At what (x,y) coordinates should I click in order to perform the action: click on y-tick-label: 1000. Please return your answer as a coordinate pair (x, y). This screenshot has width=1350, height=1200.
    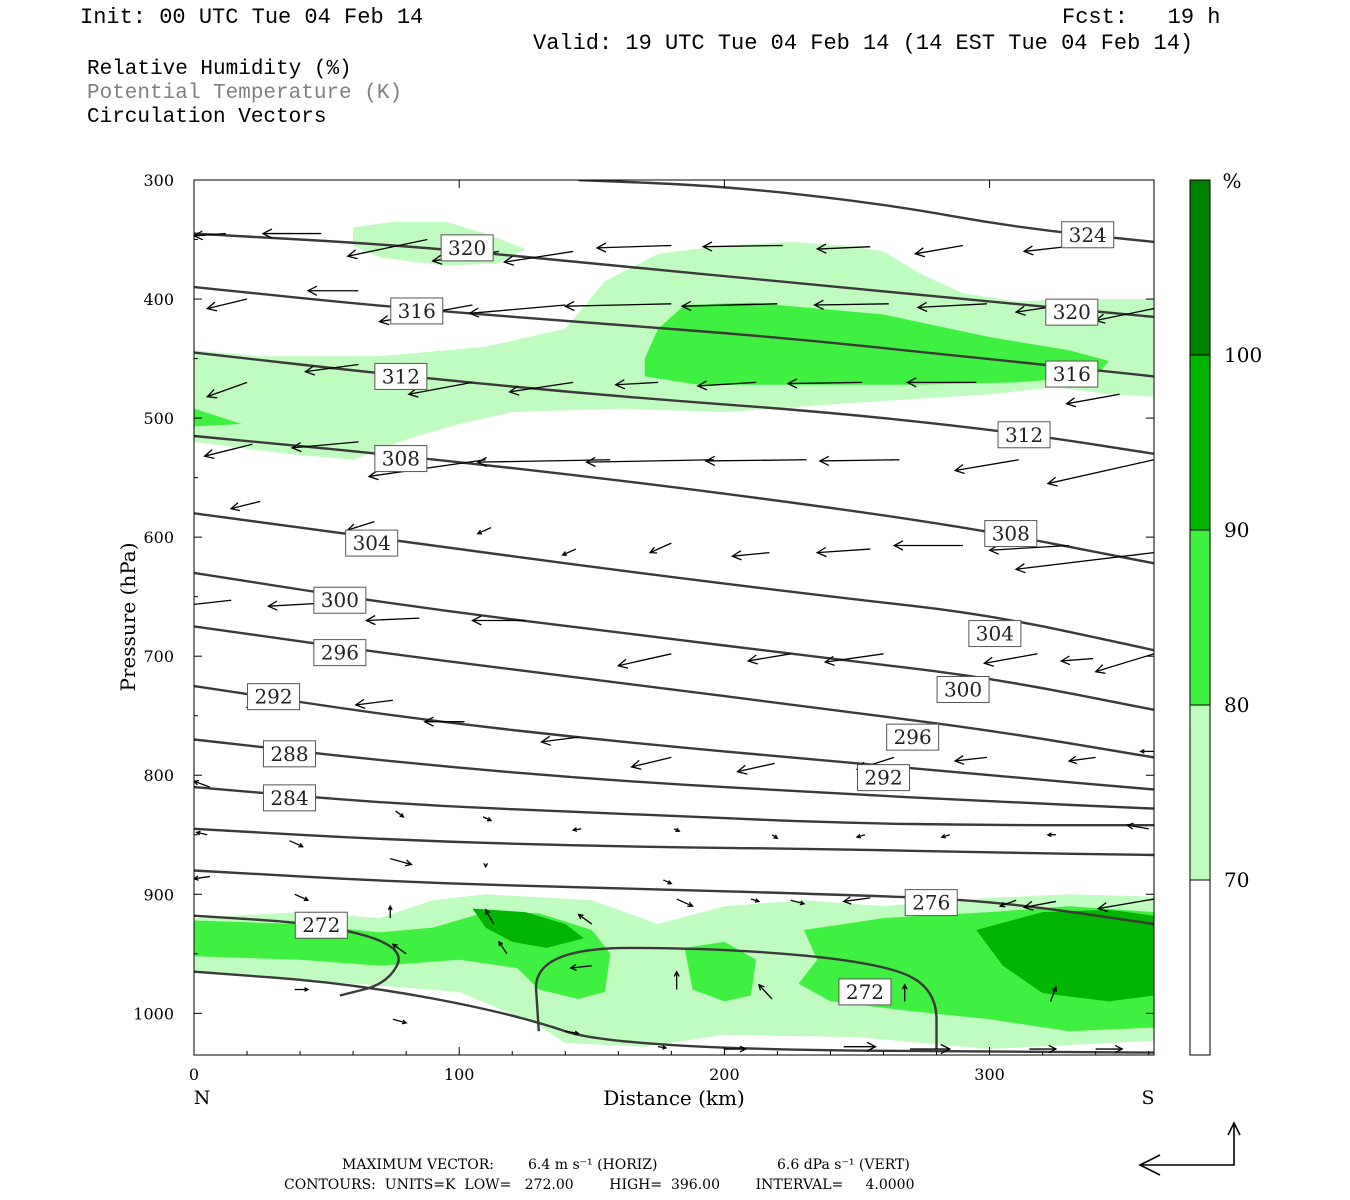
    Looking at the image, I should click on (153, 1013).